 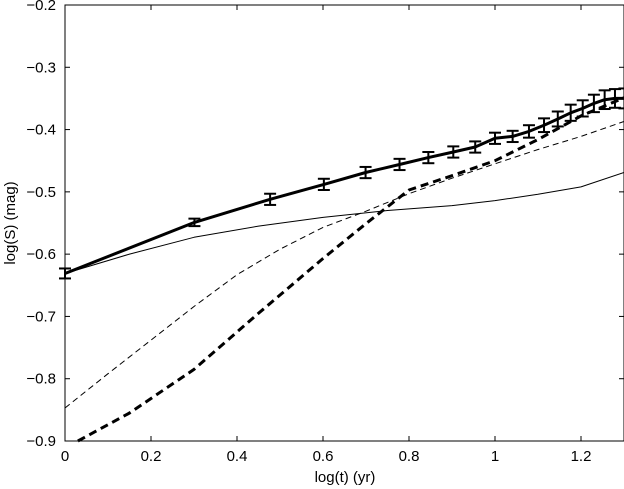 What do you see at coordinates (237, 456) in the screenshot?
I see `x-tick-label: 0.4` at bounding box center [237, 456].